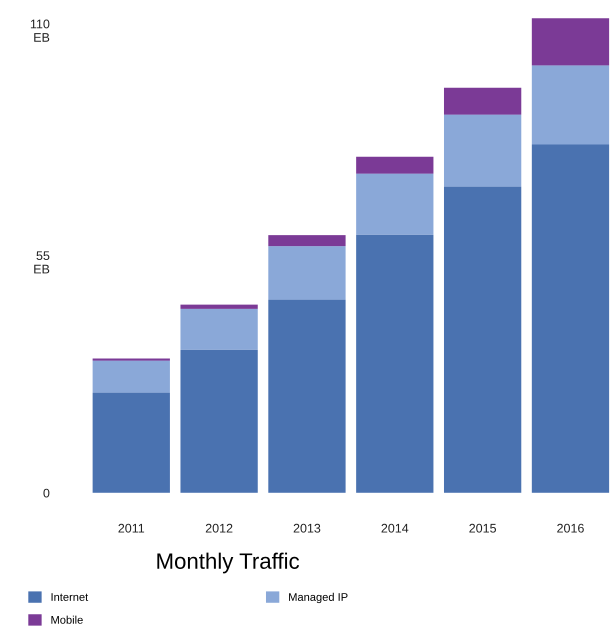  What do you see at coordinates (570, 528) in the screenshot?
I see `x-tick-label: 2016` at bounding box center [570, 528].